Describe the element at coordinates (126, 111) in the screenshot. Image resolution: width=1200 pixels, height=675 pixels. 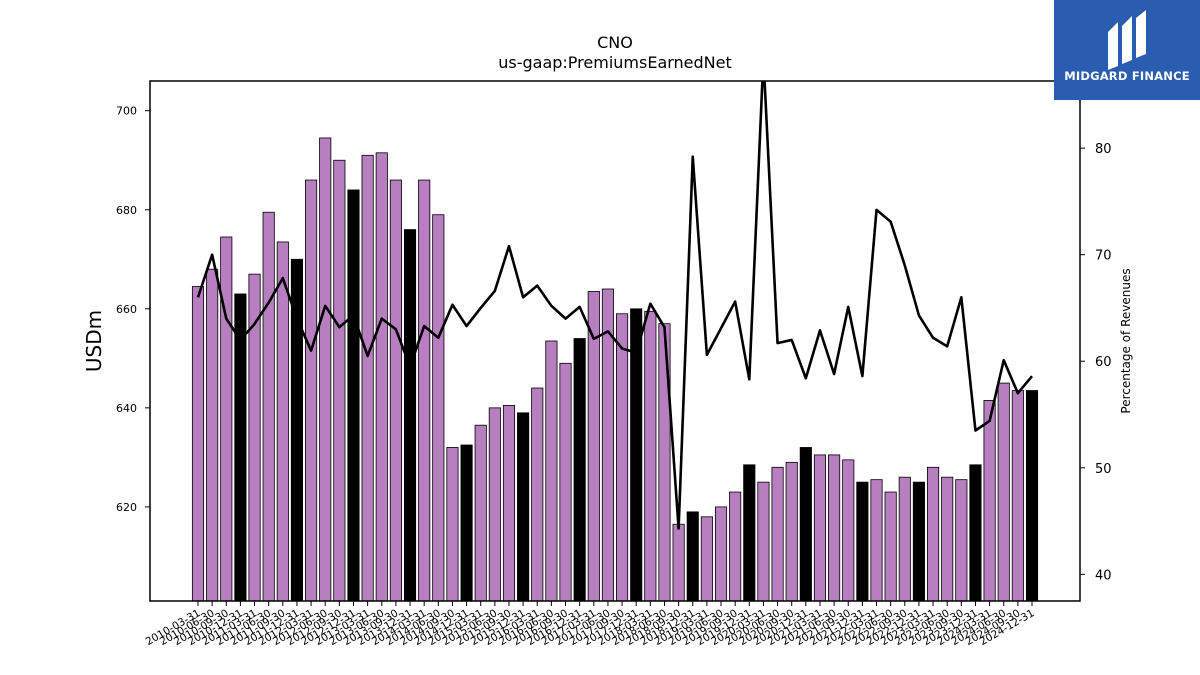
I see `y-tick-label: 700` at that location.